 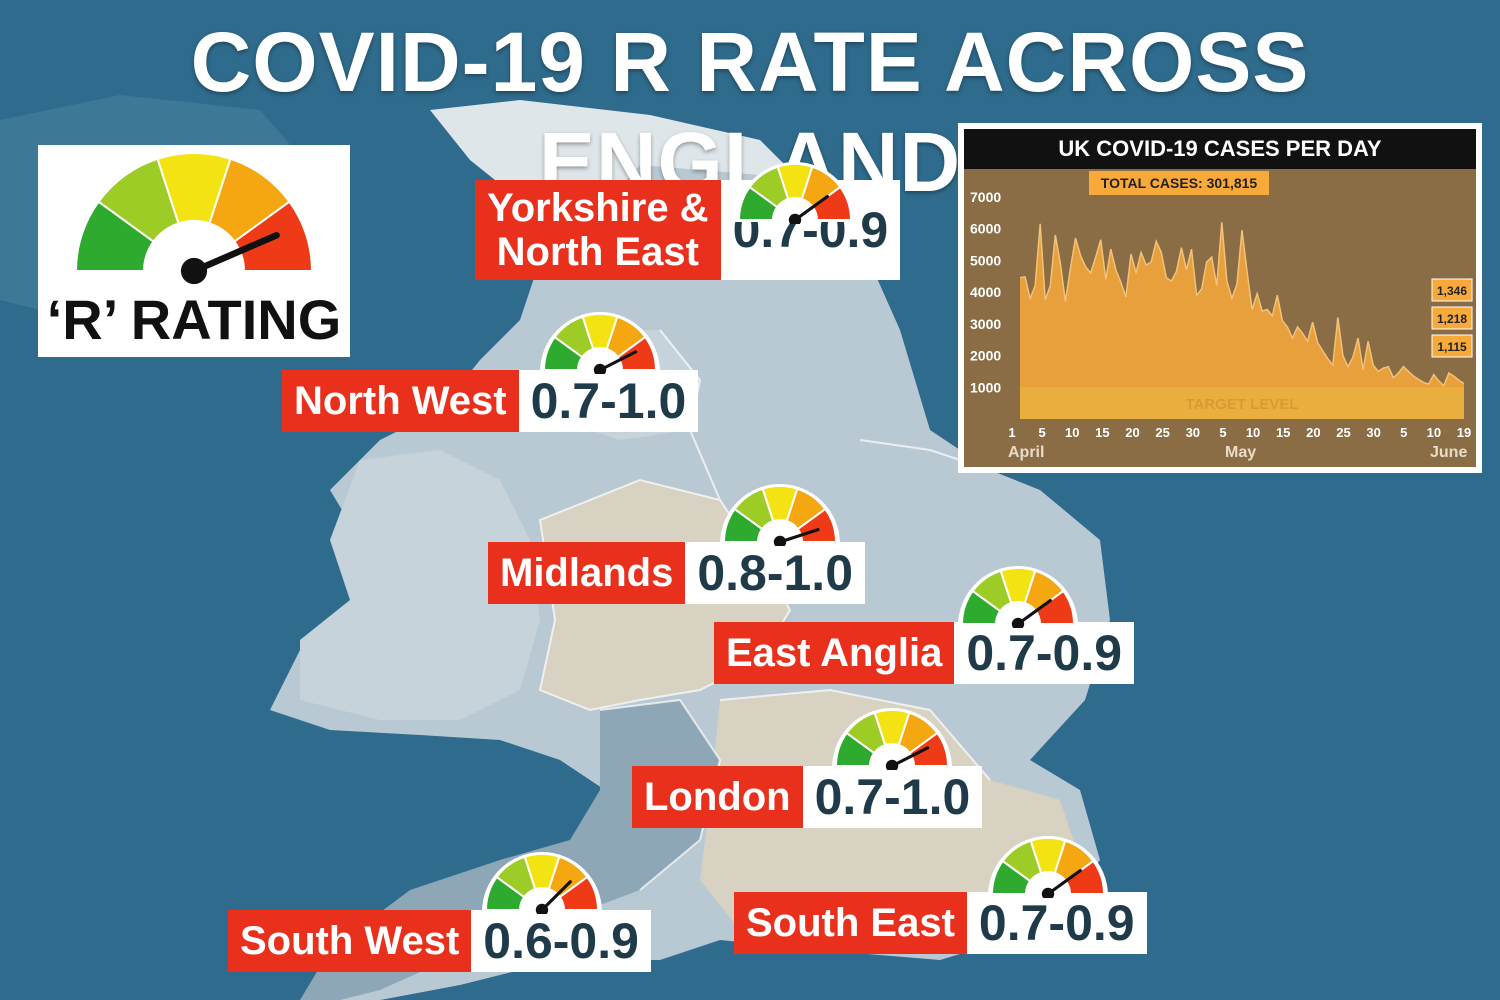 I want to click on region-badge: East Anglia 0.7-0.9, so click(x=924, y=653).